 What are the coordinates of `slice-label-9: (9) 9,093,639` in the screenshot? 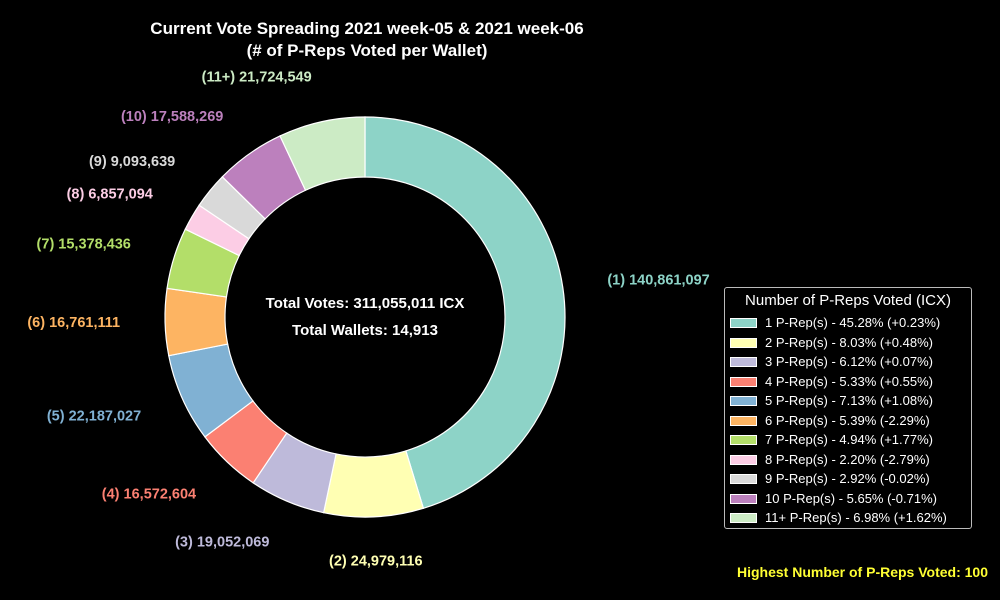 It's located at (132, 162).